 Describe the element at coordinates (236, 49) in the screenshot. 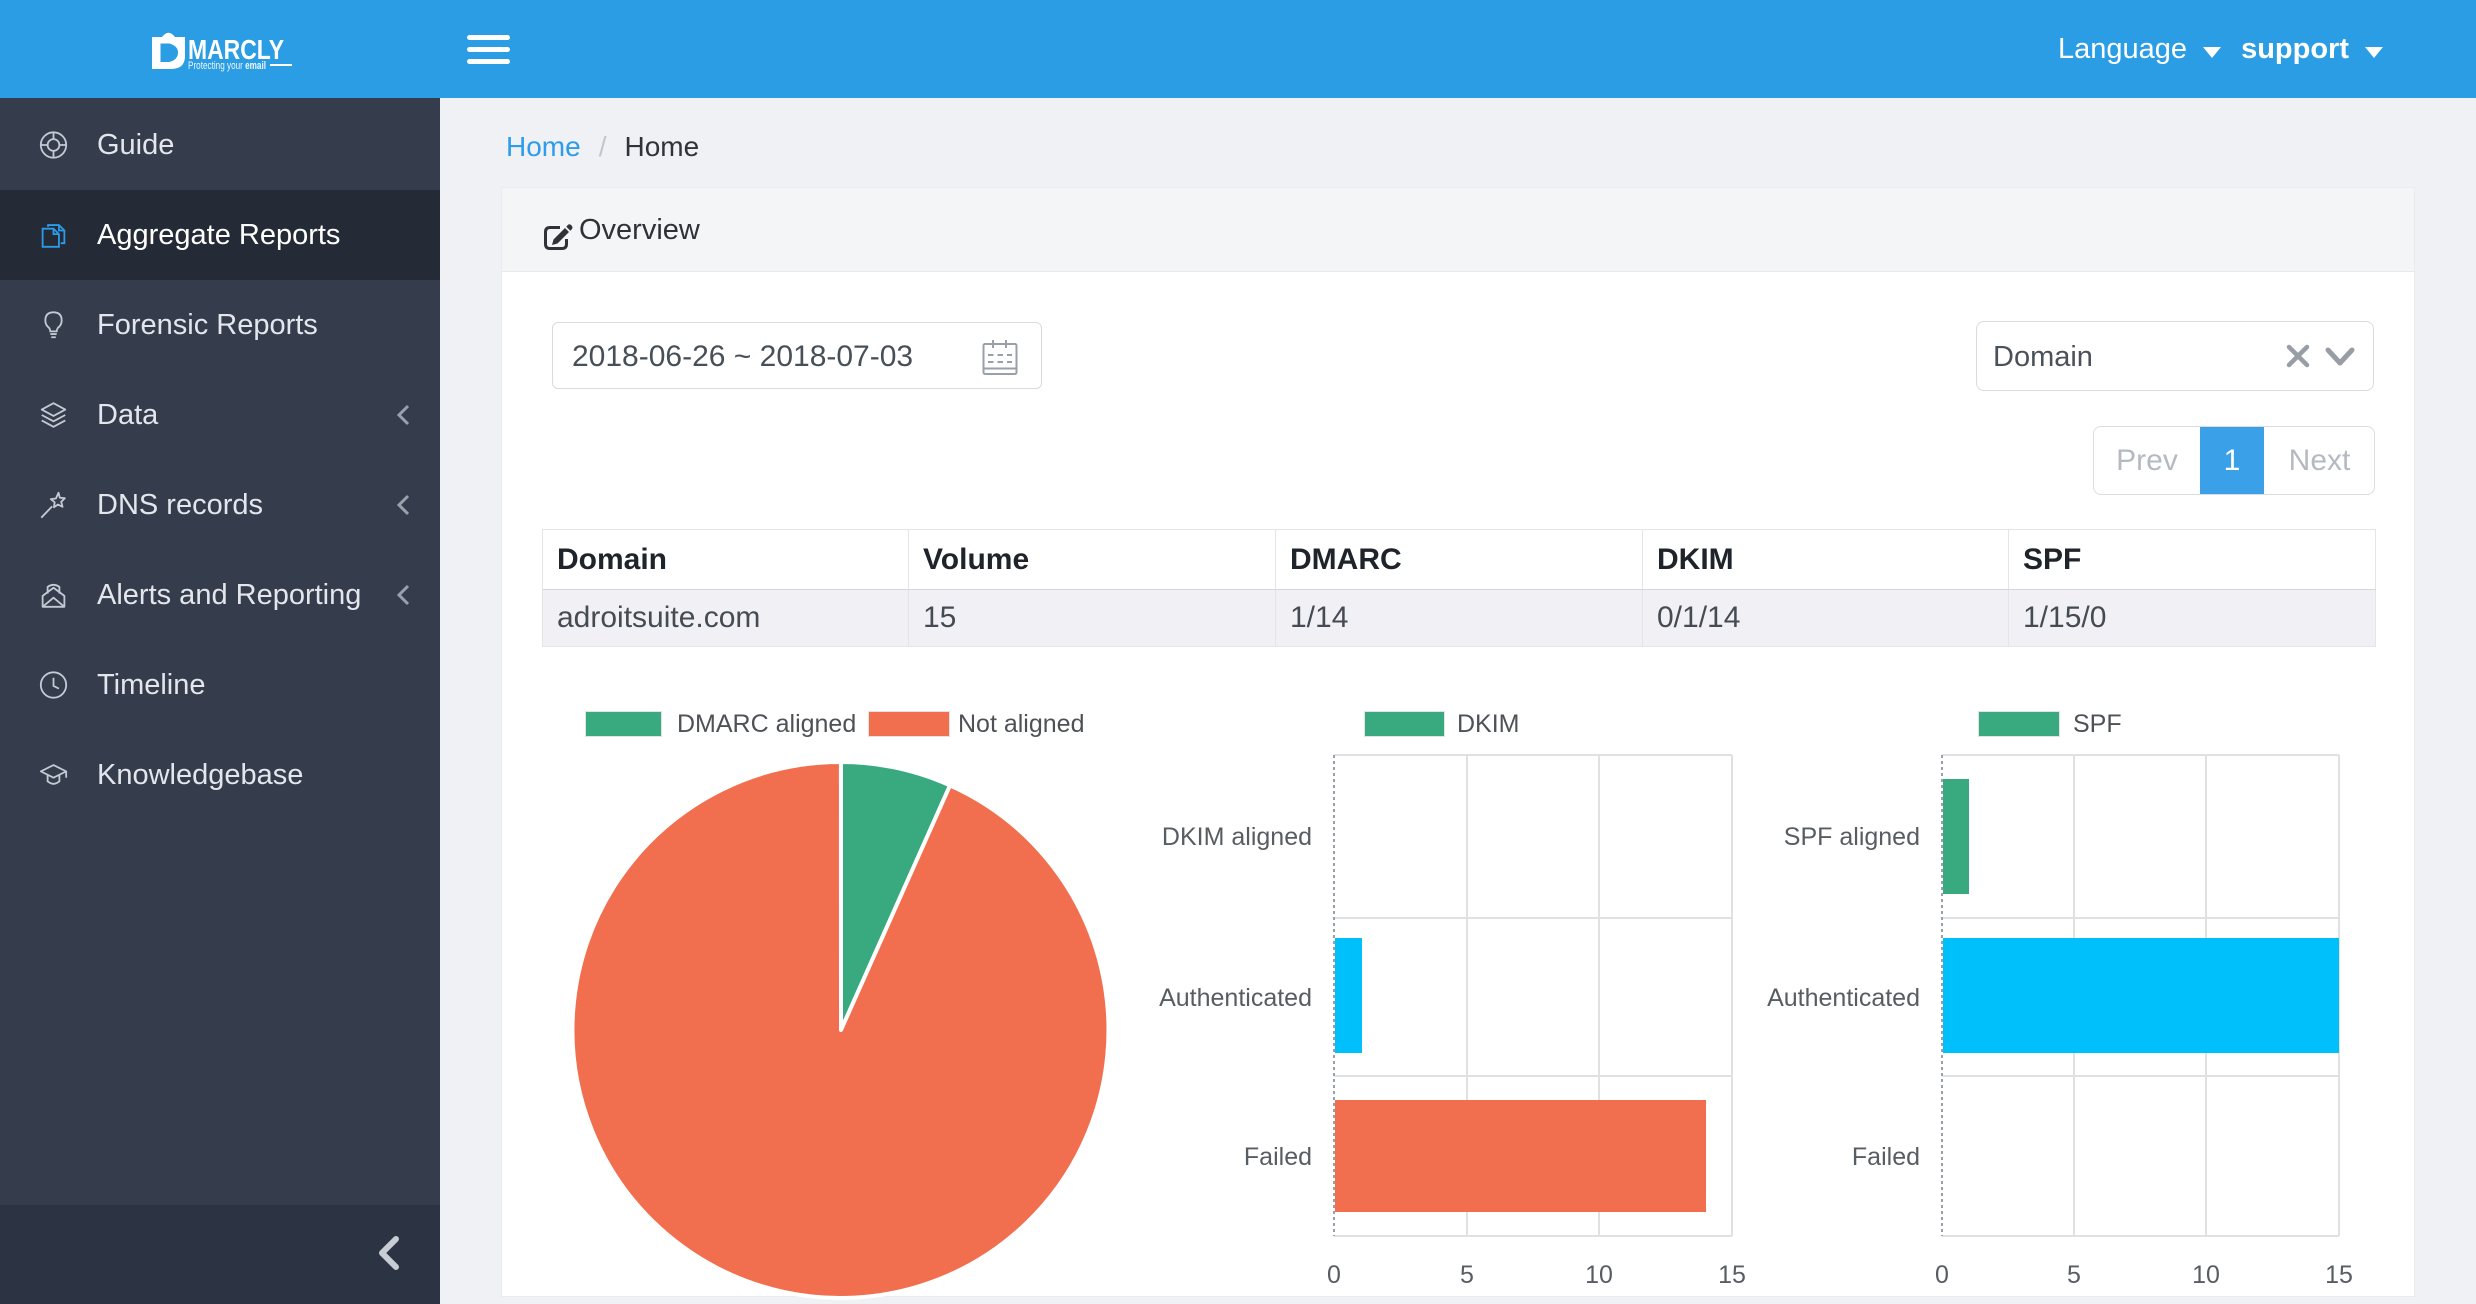

I see `svg-text: MARCLY` at that location.